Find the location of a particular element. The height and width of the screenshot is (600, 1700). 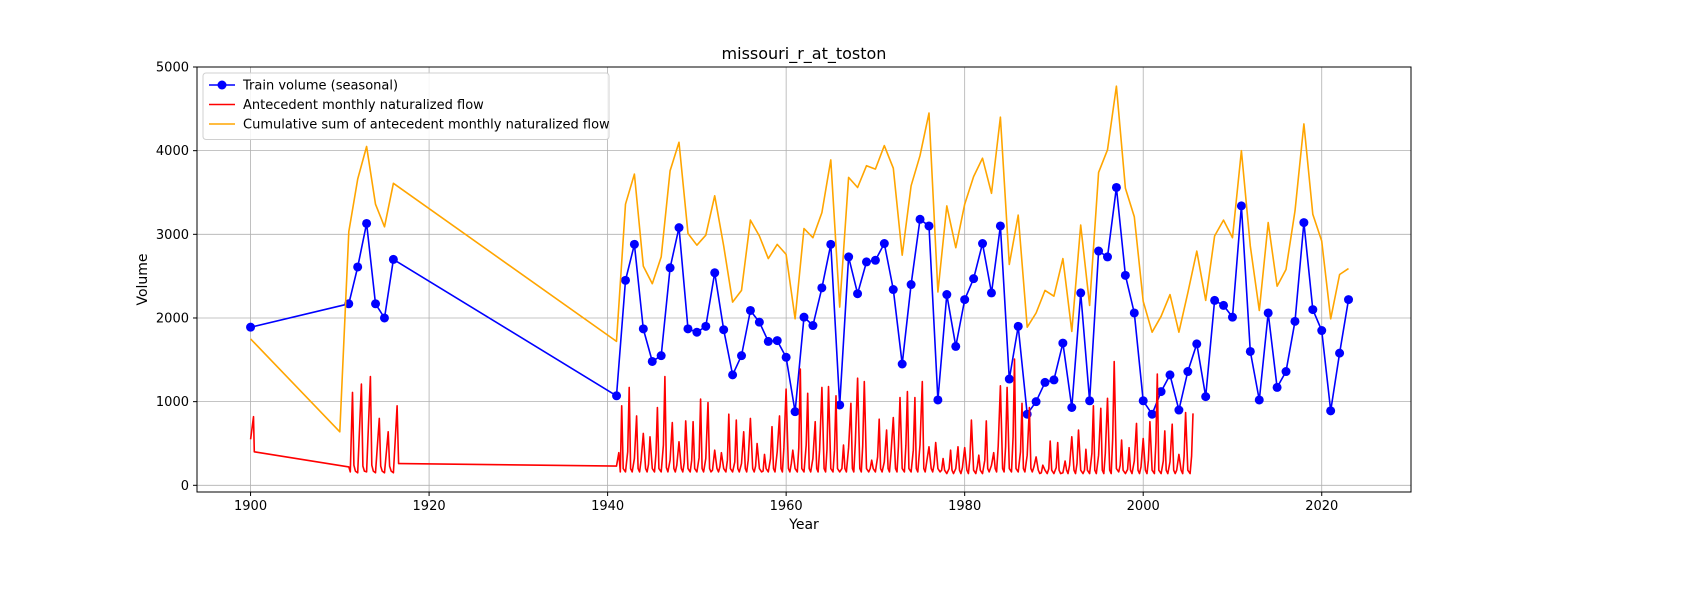

y-tick-label: 2000 is located at coordinates (172, 318).